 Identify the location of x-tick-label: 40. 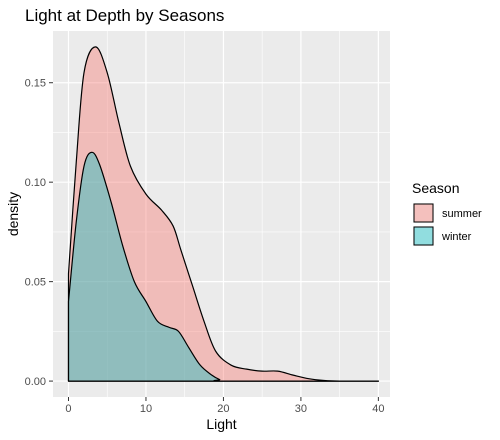
(378, 409).